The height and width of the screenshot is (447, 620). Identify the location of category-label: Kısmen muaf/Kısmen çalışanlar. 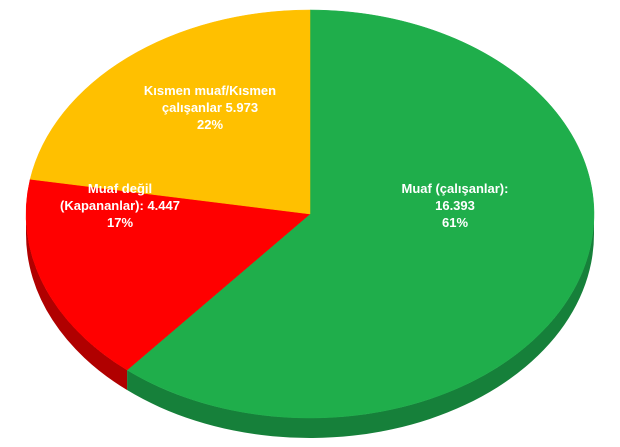
(210, 99).